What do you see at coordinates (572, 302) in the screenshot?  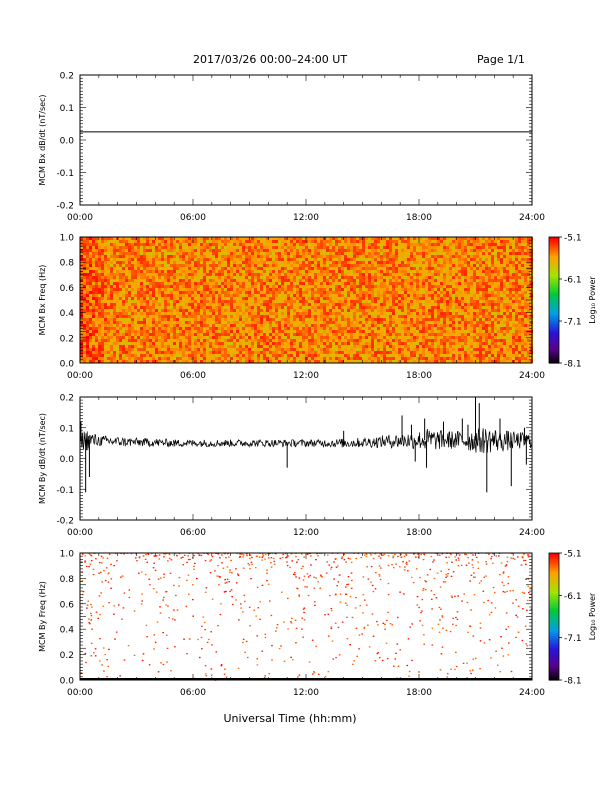 I see `colorbar-1: -5.1 -6.1 -7.1 -8.1 Log₁₀ Power` at bounding box center [572, 302].